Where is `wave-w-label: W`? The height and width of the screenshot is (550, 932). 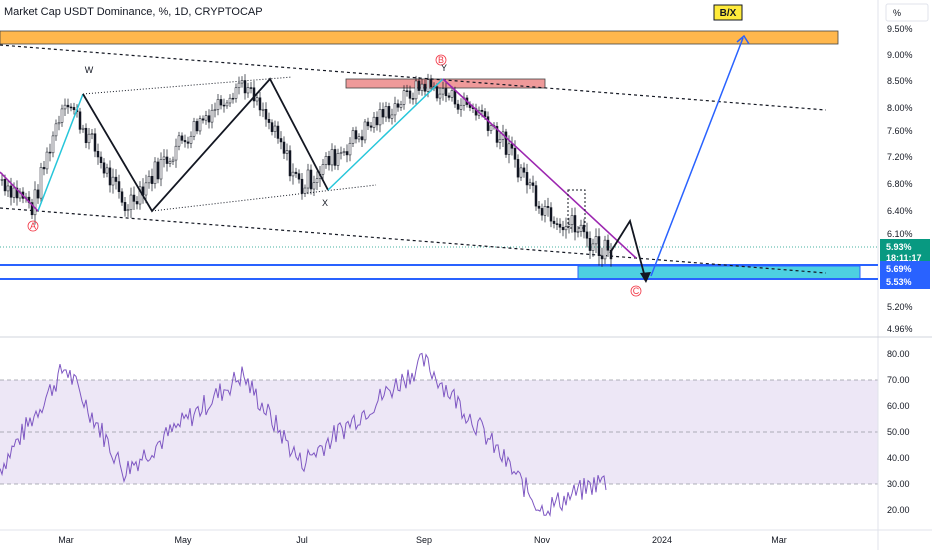 wave-w-label: W is located at coordinates (89, 70).